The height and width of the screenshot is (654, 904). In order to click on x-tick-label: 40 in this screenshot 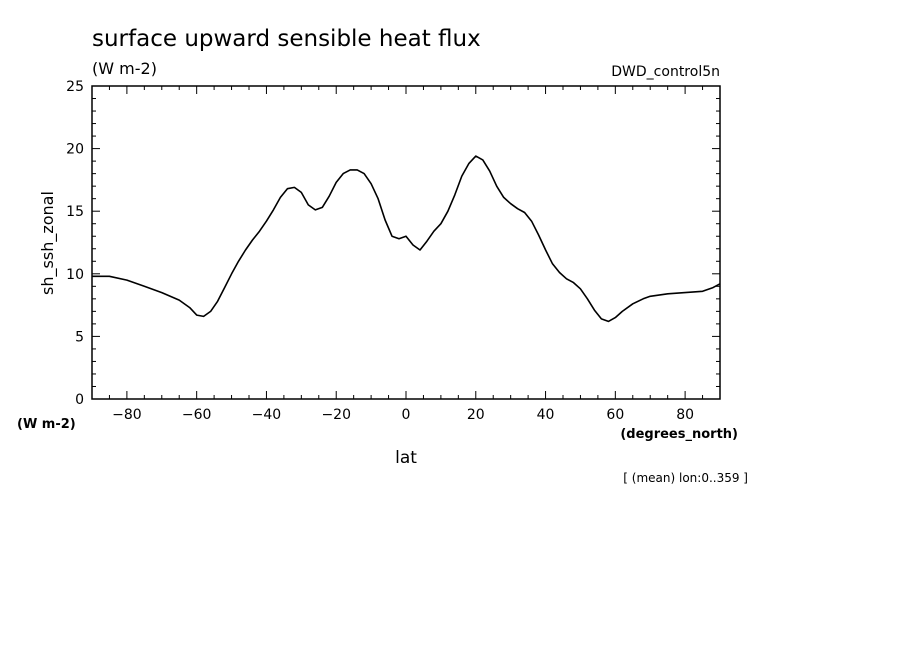, I will do `click(546, 415)`.